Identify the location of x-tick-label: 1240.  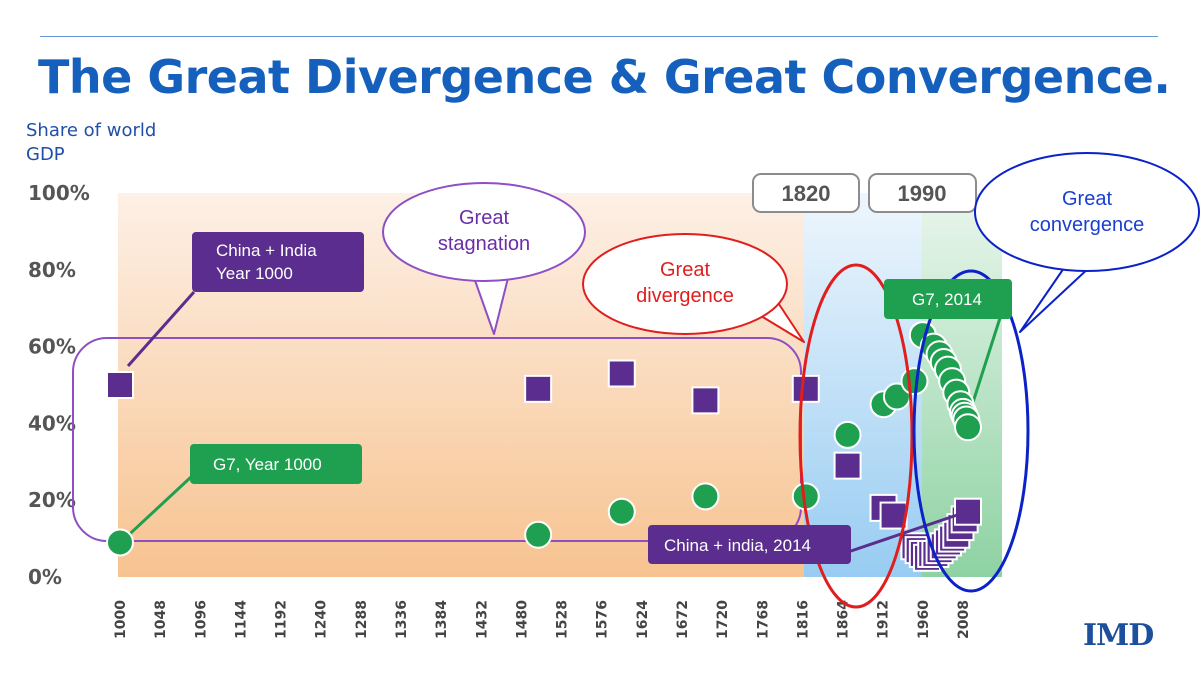
(322, 619).